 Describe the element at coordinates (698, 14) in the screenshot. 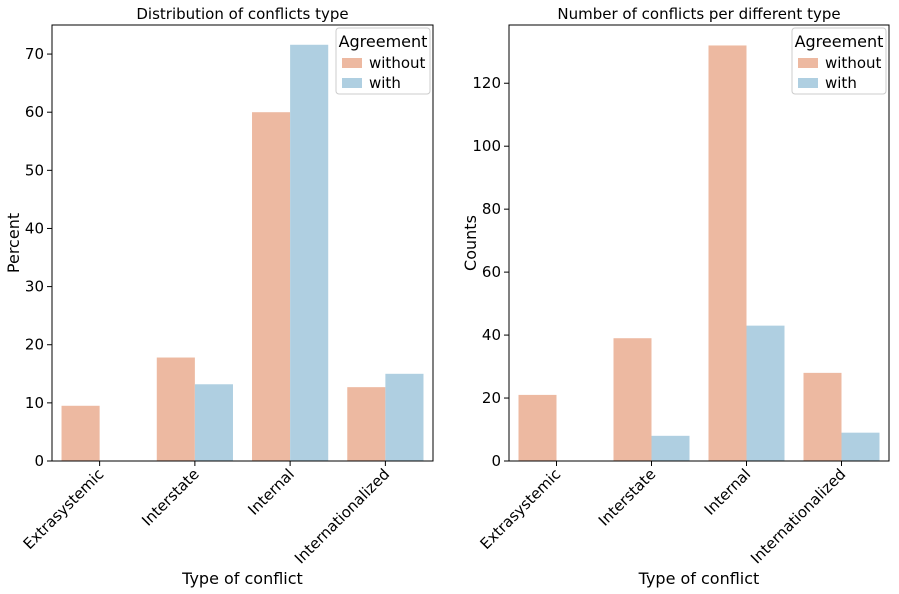

I see `chart-title: Number of conflicts per different type` at that location.